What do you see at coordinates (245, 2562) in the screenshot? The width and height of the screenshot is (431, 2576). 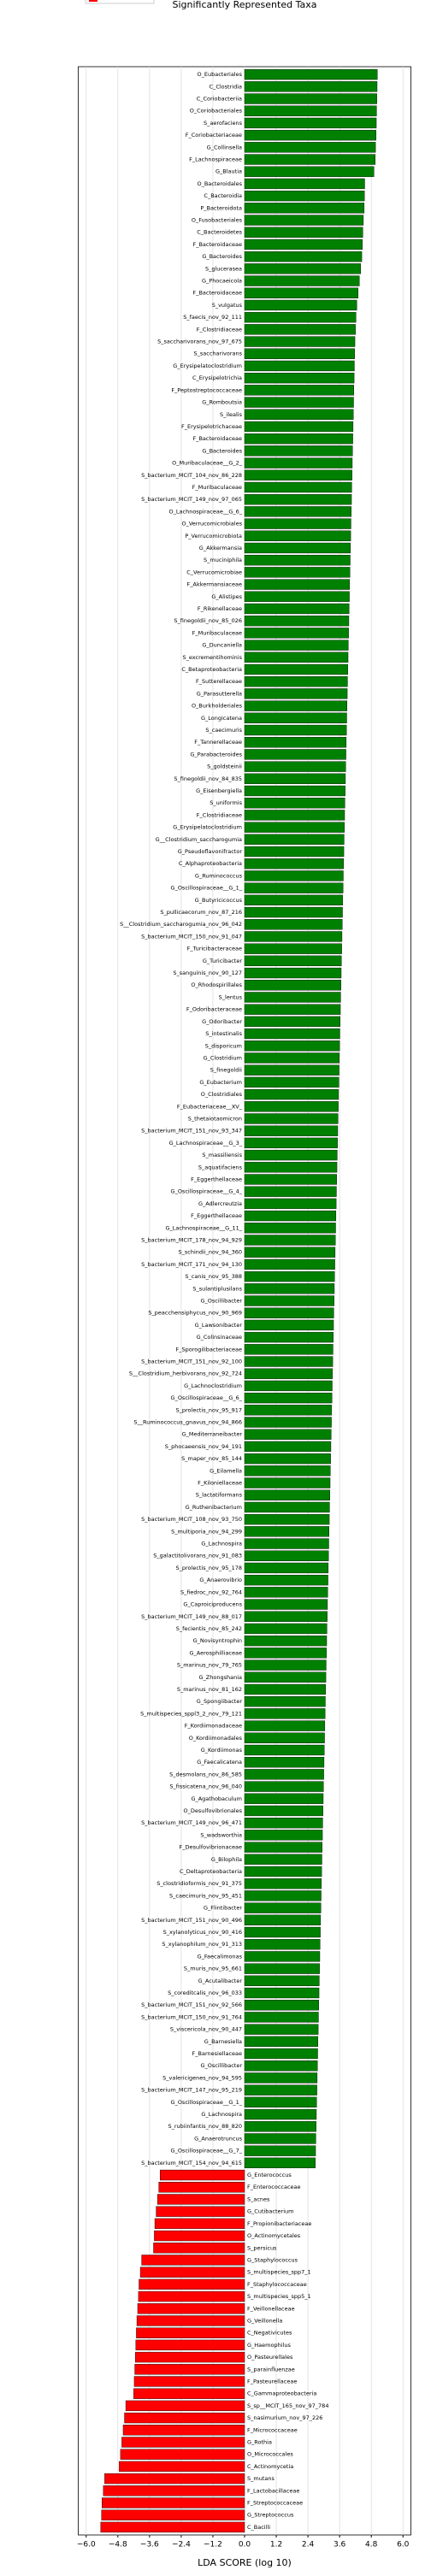 I see `x-axis-label: LDA SCORE (log 10)` at bounding box center [245, 2562].